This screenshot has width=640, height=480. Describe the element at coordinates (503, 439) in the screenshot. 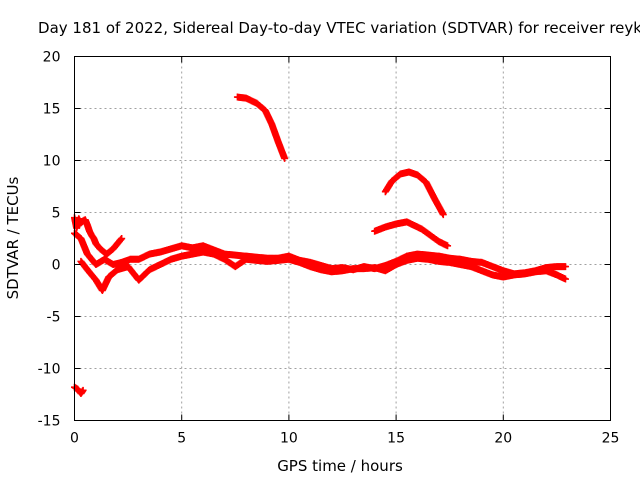

I see `x-tick-label: 20` at that location.